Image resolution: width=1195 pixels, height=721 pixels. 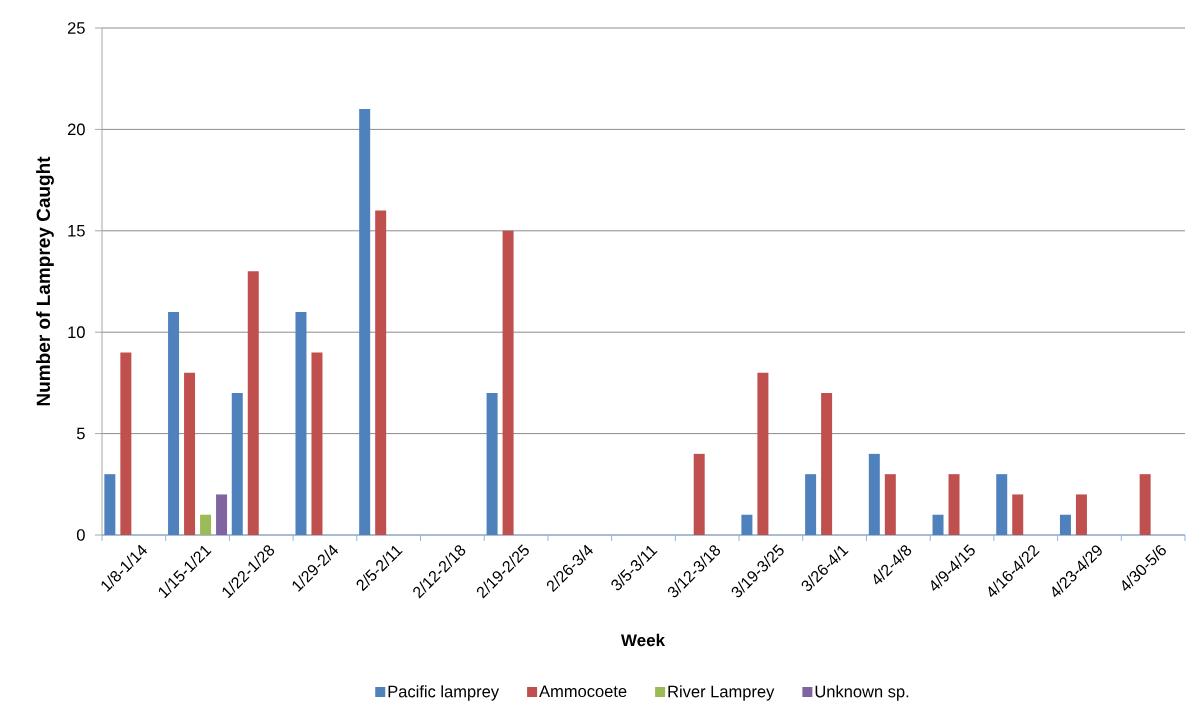 What do you see at coordinates (76, 28) in the screenshot?
I see `y-tick-label: 25` at bounding box center [76, 28].